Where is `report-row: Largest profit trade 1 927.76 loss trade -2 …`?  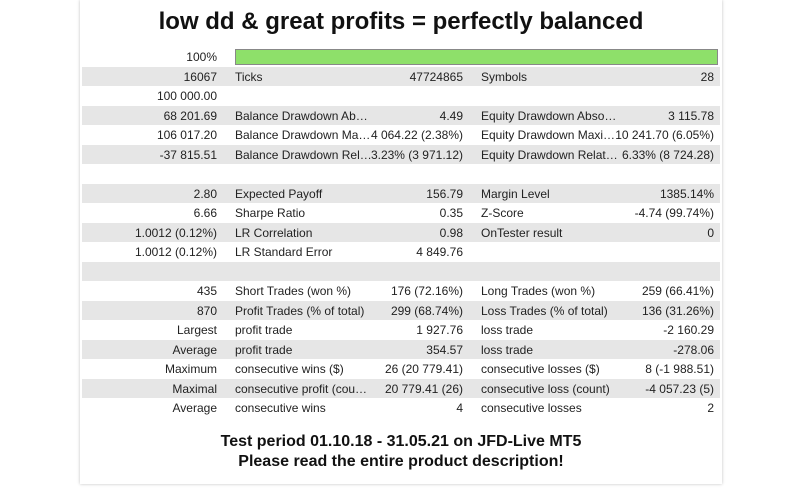
report-row: Largest profit trade 1 927.76 loss trade -2 … is located at coordinates (401, 330).